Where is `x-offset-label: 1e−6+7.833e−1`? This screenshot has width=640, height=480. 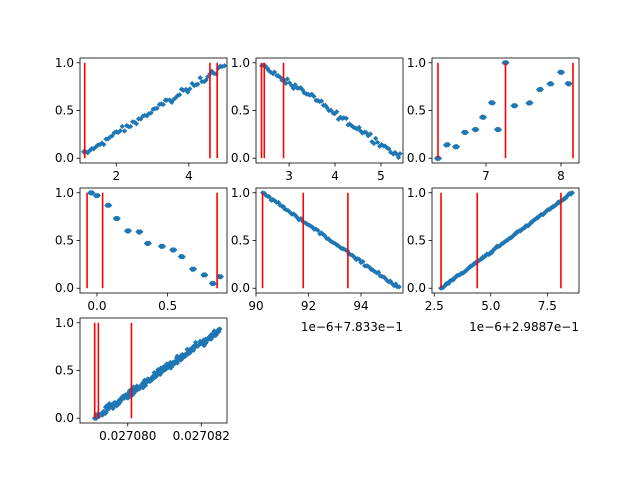 x-offset-label: 1e−6+7.833e−1 is located at coordinates (352, 327).